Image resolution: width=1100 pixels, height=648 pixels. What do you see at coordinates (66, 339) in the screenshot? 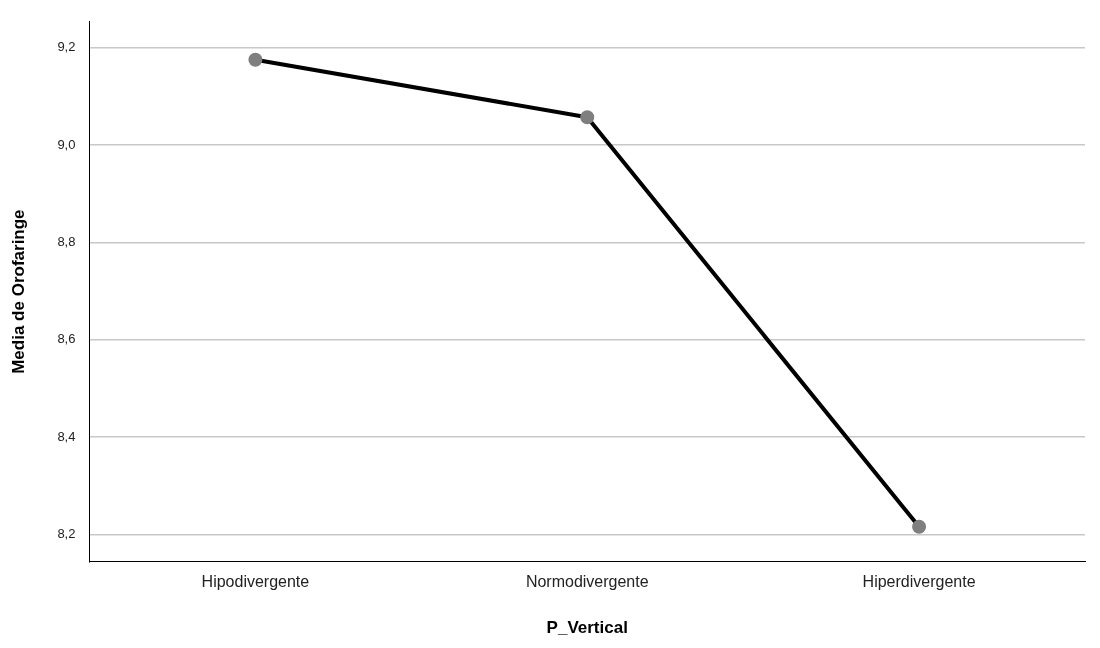
I see `y-tick-label: 8,6` at bounding box center [66, 339].